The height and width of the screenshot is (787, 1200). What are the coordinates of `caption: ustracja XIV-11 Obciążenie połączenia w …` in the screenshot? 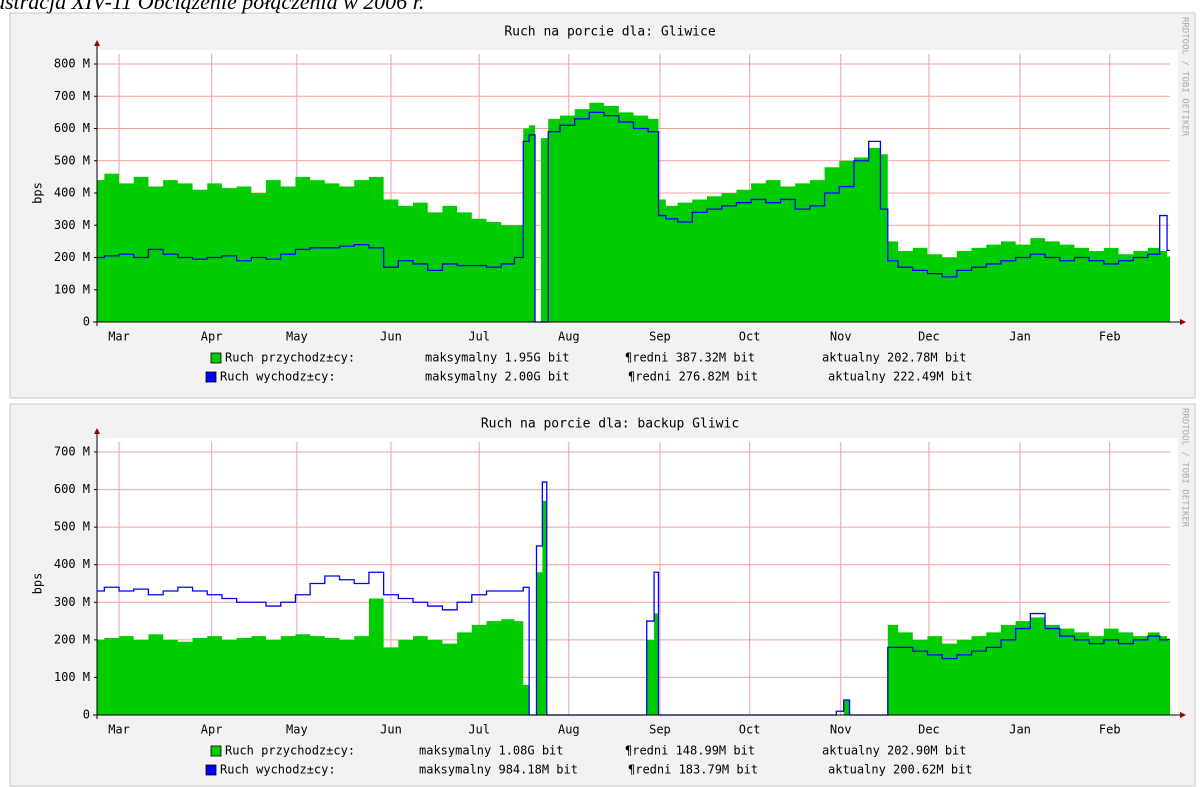 It's located at (212, 7).